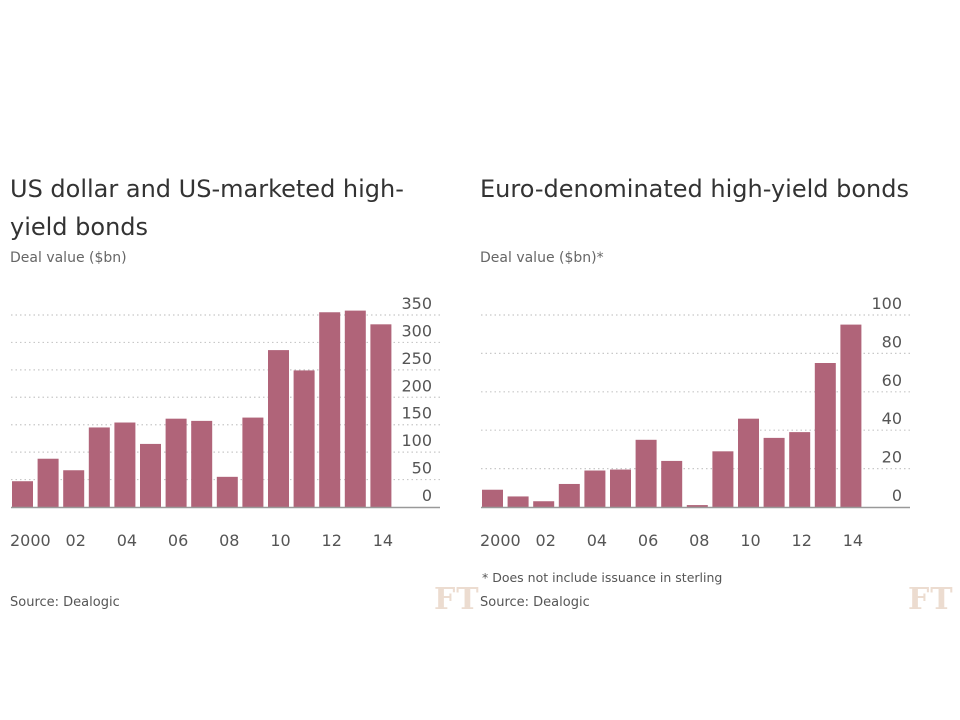  Describe the element at coordinates (416, 303) in the screenshot. I see `y-tick-label: 350` at that location.